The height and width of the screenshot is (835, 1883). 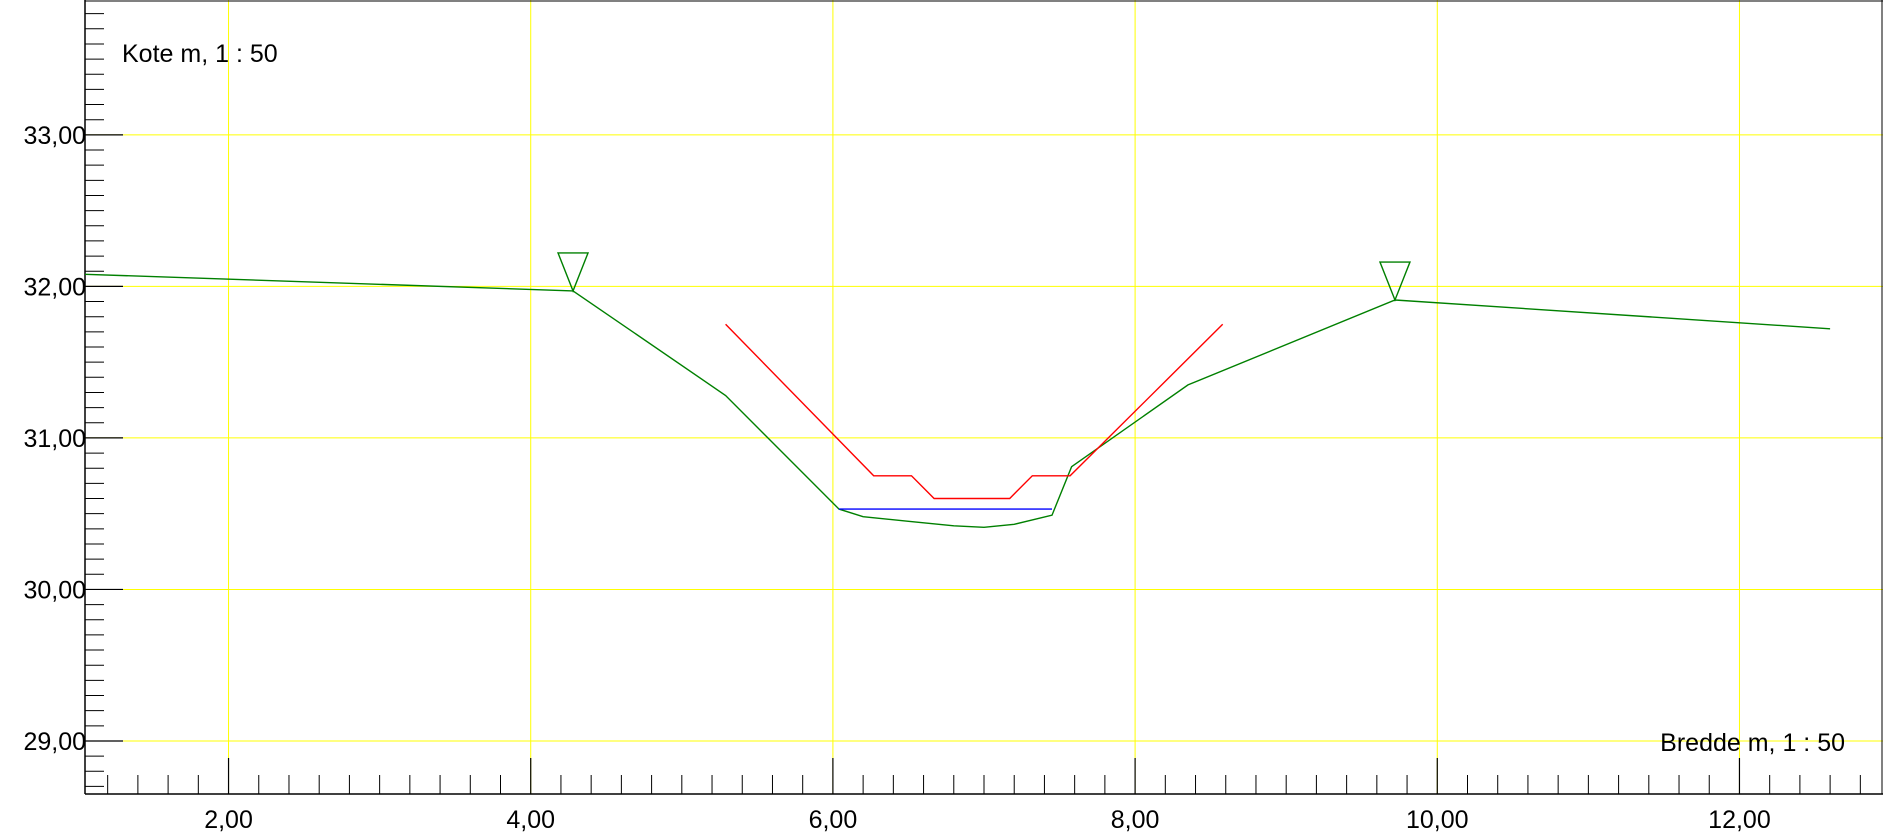 What do you see at coordinates (54, 287) in the screenshot?
I see `y-tick-label: 32,00` at bounding box center [54, 287].